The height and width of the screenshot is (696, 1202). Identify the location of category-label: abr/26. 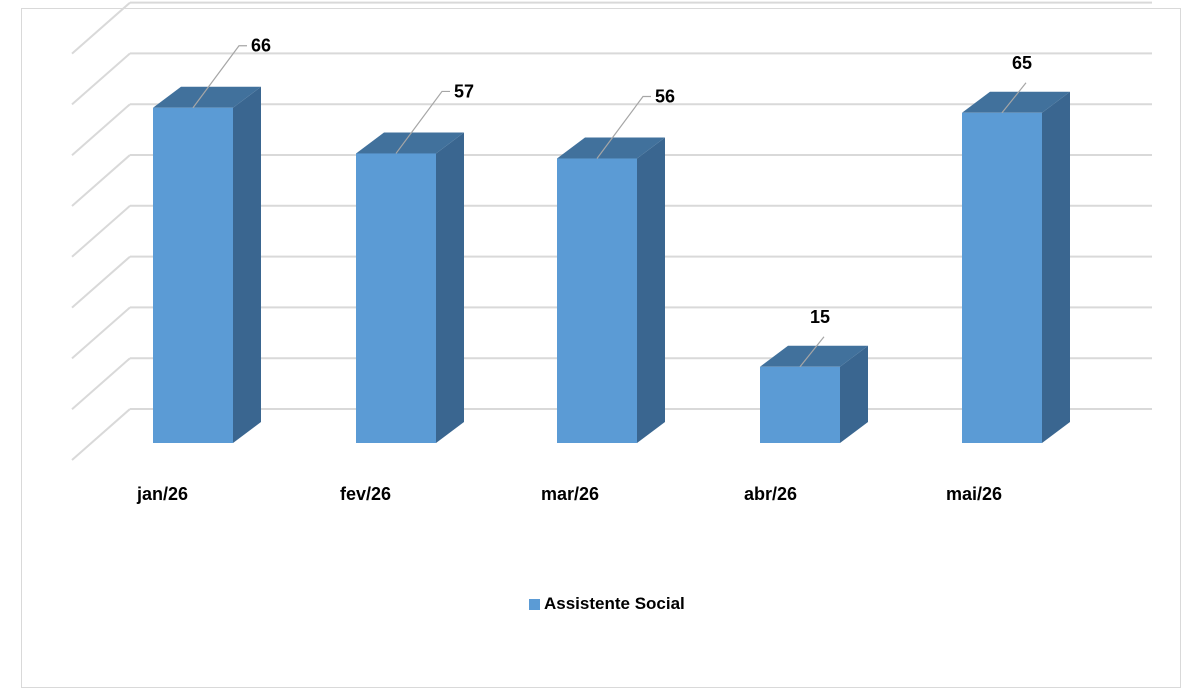
(770, 494).